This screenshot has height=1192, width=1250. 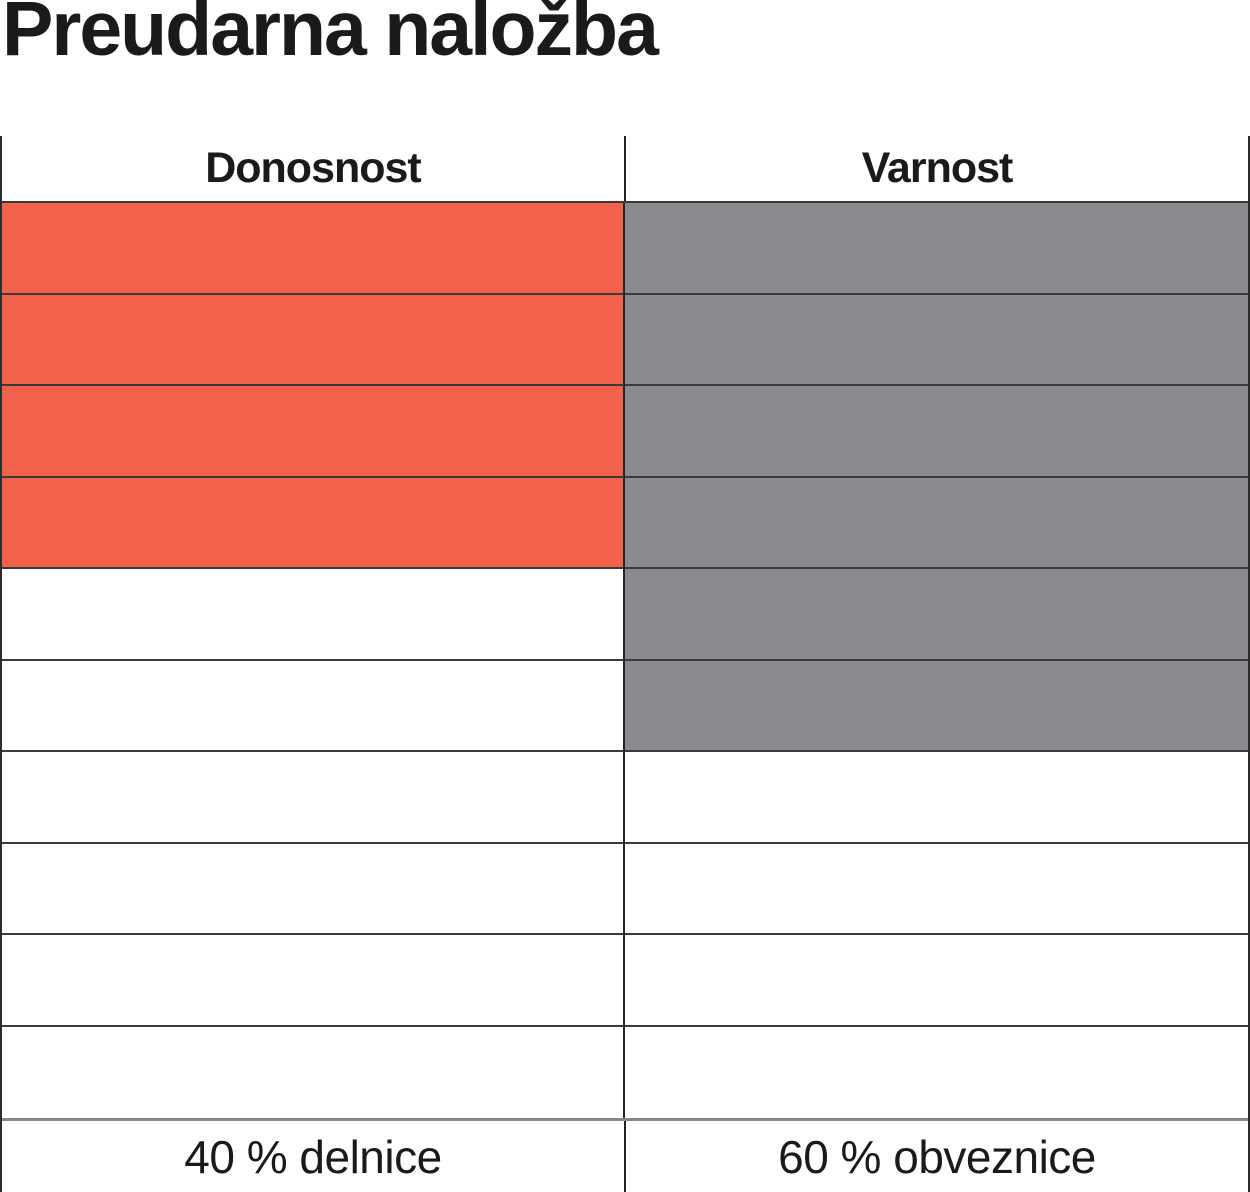 I want to click on column-header-varnost: Varnost, so click(x=937, y=168).